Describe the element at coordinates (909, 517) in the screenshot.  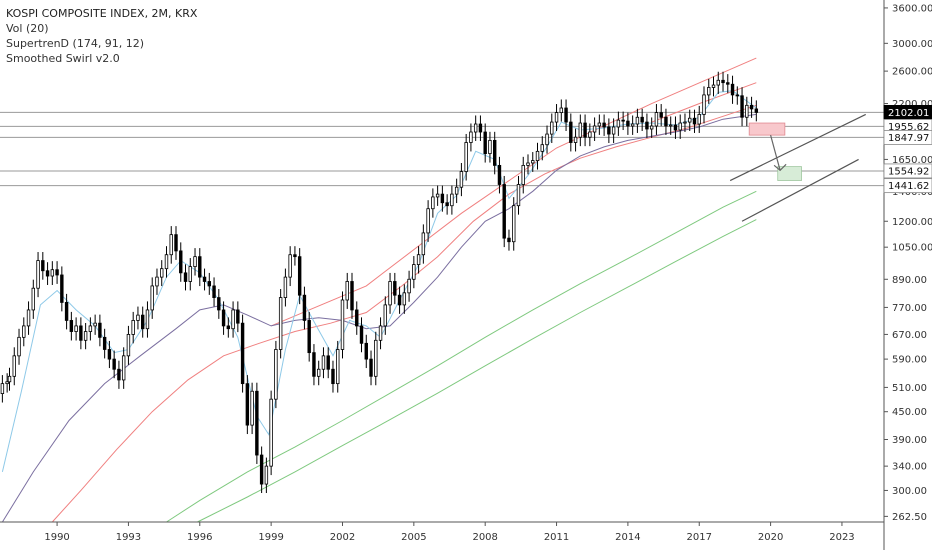
I see `price-tick-label: 262.50` at that location.